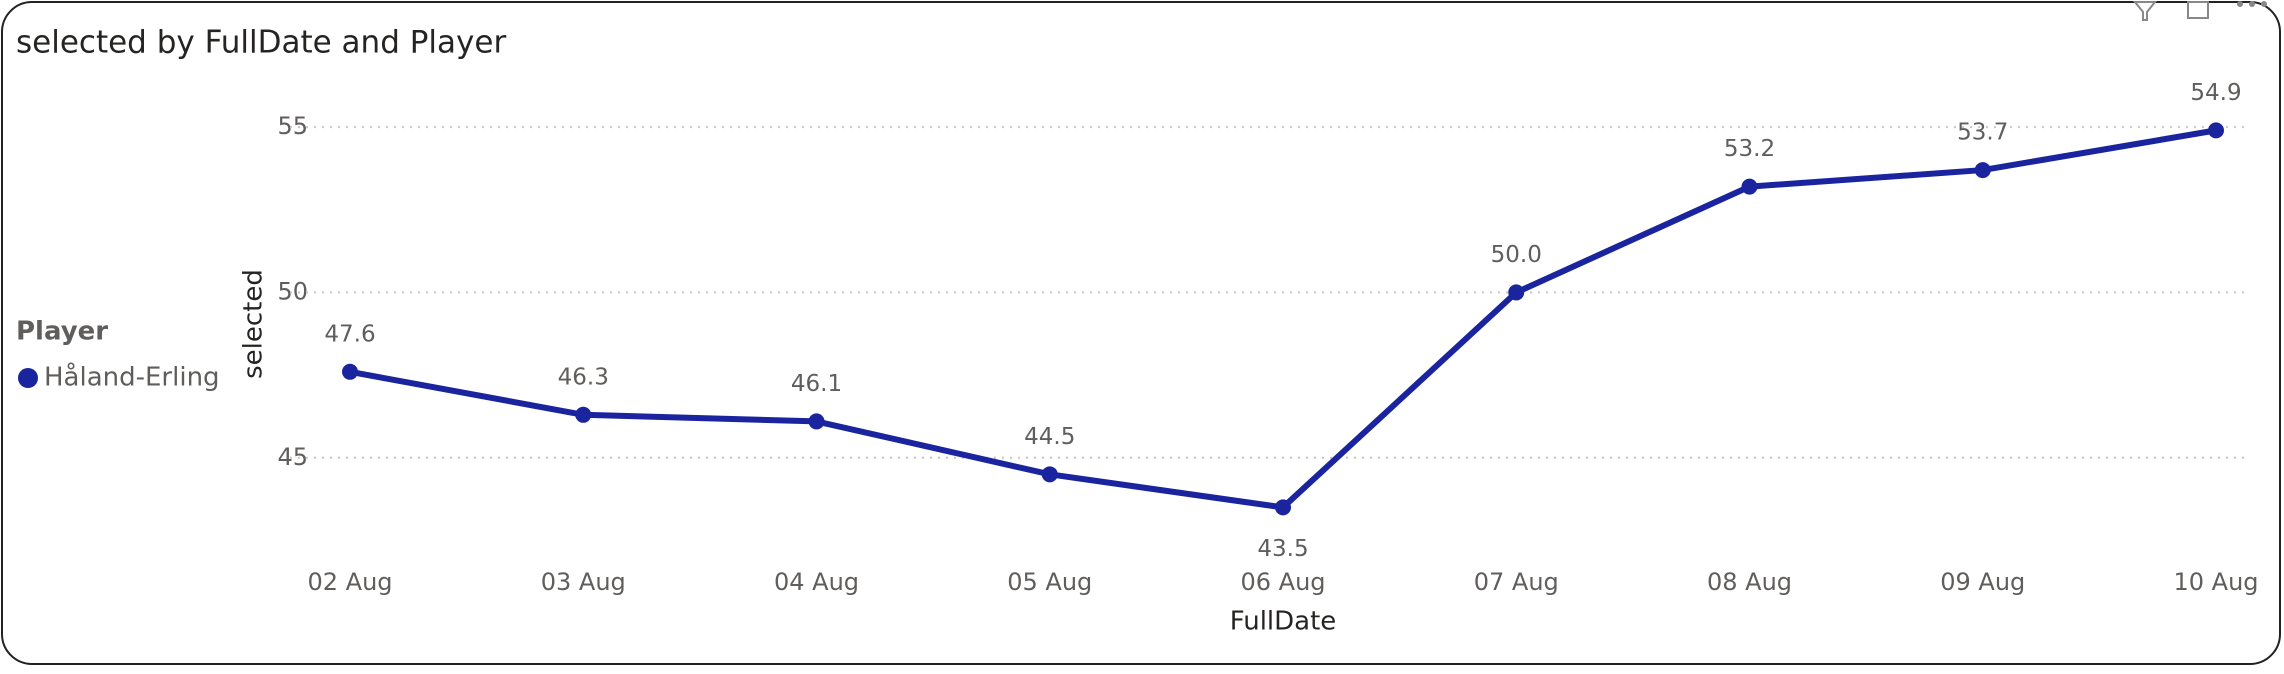 The image size is (2284, 674). Describe the element at coordinates (1282, 549) in the screenshot. I see `data-label: 43.5` at that location.